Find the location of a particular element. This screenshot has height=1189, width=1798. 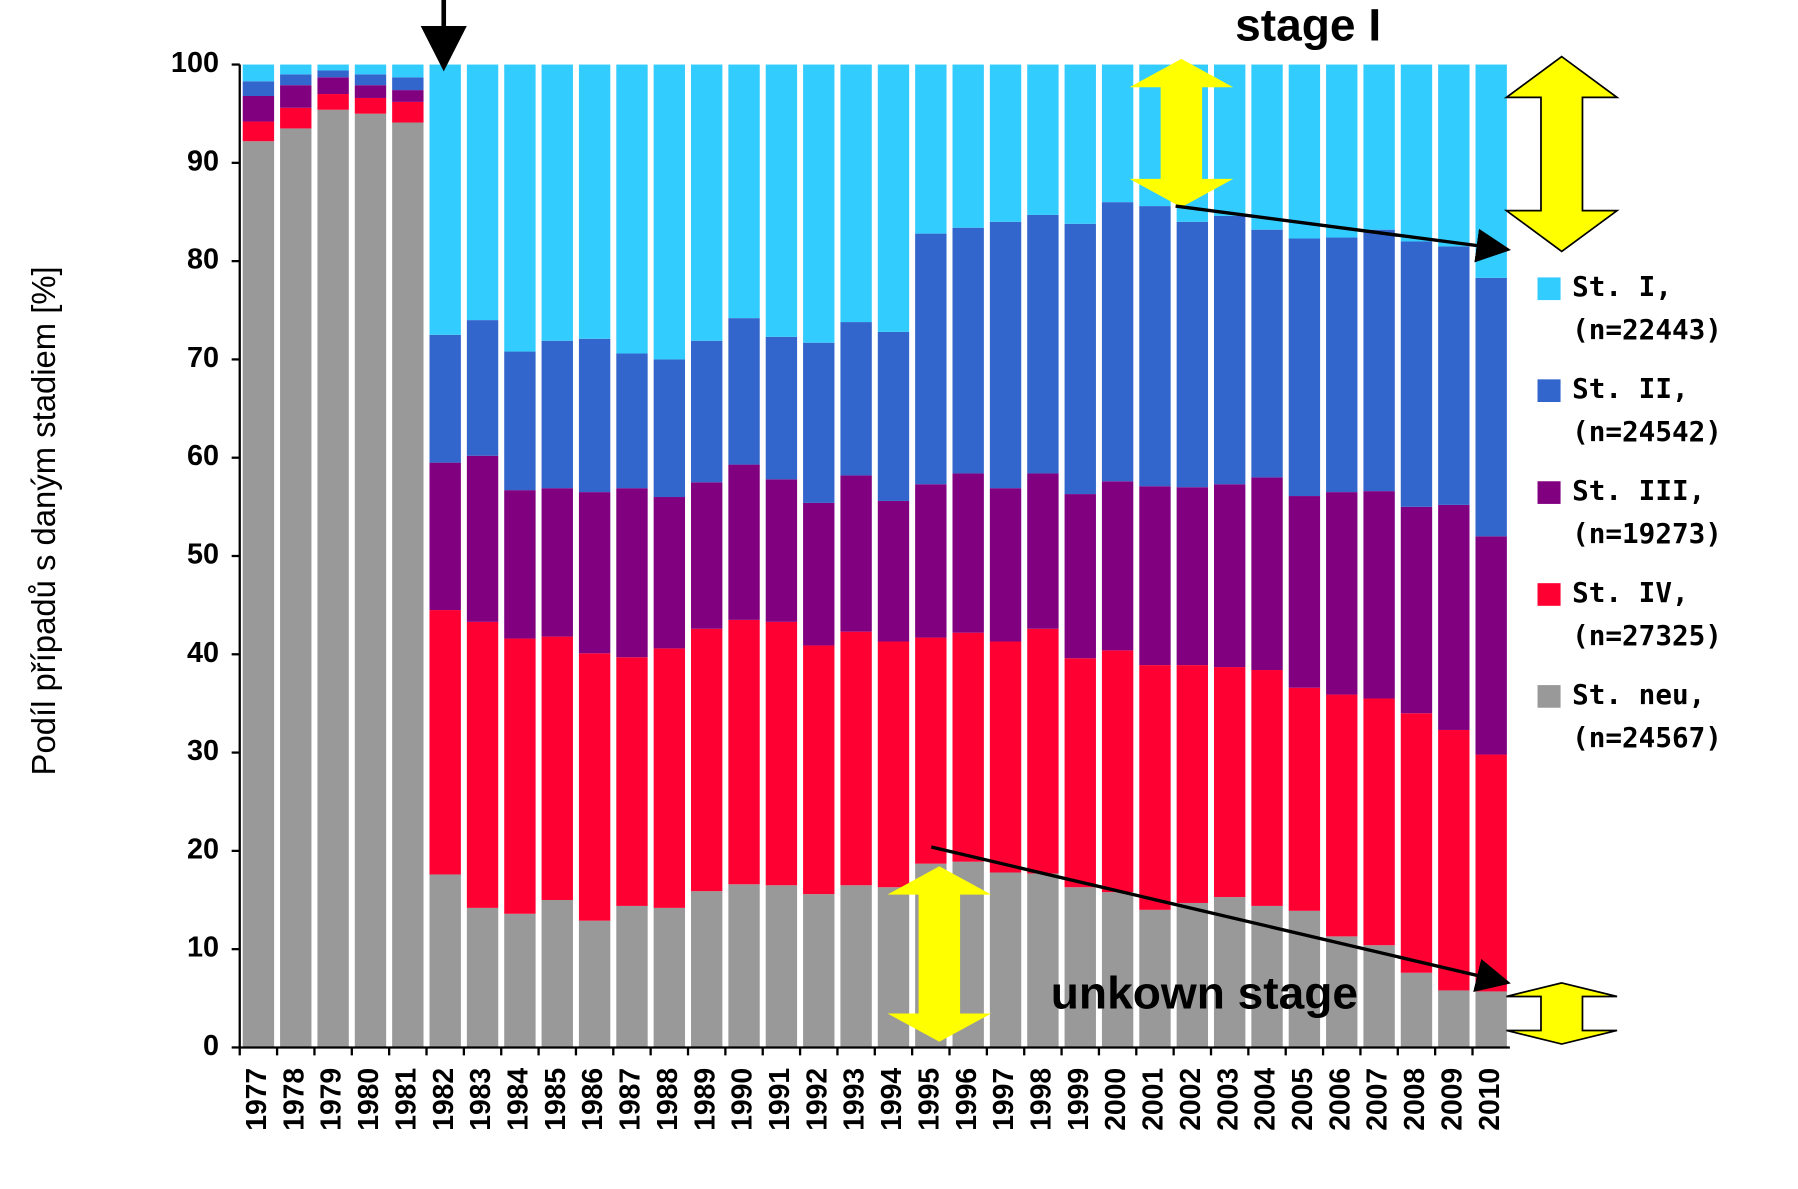

x-tick-label: 1978 is located at coordinates (294, 1099).